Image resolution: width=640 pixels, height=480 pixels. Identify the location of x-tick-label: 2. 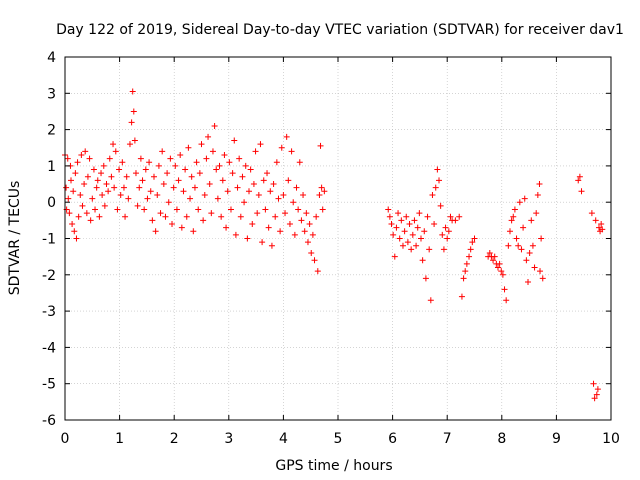
(174, 439).